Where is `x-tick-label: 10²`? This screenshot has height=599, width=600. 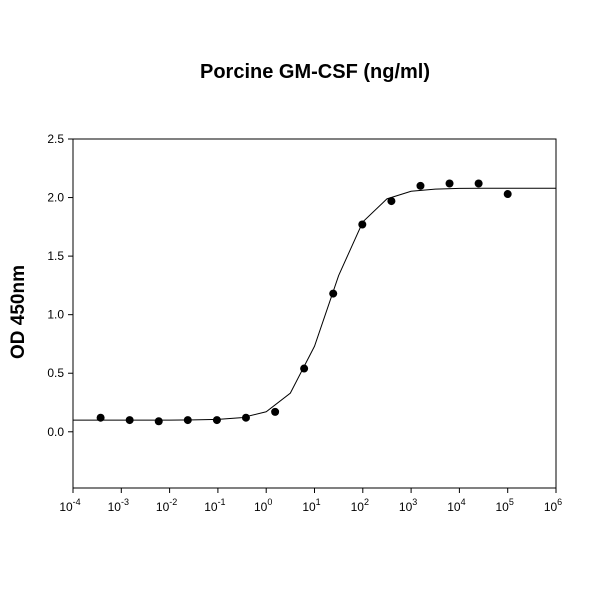 x-tick-label: 10² is located at coordinates (360, 505).